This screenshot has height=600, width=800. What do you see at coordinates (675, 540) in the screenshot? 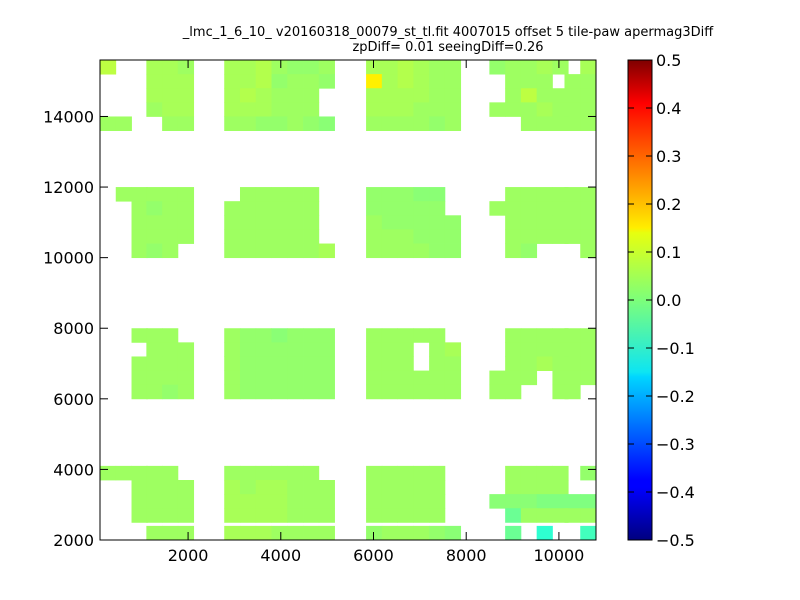
I see `colorbar-tick-label: −0.5` at bounding box center [675, 540].